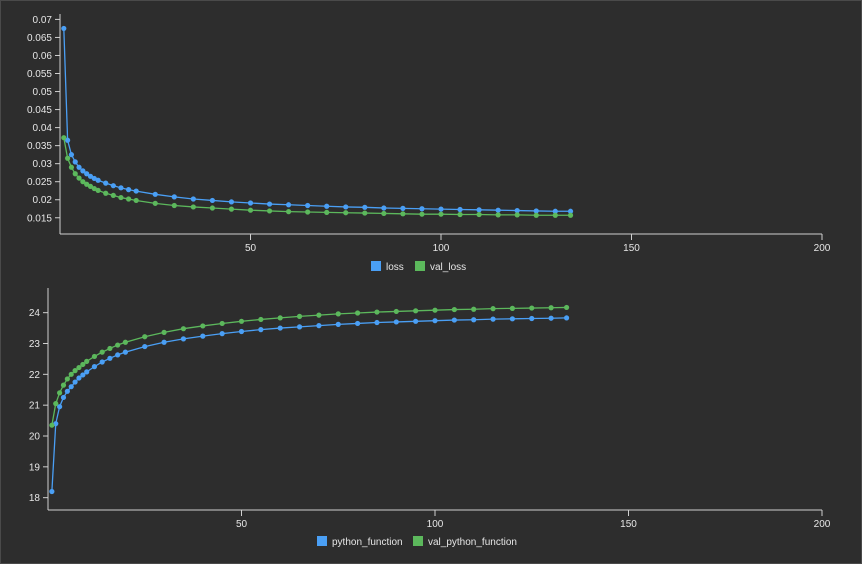  What do you see at coordinates (39, 38) in the screenshot?
I see `y-tick-label: 0.065` at bounding box center [39, 38].